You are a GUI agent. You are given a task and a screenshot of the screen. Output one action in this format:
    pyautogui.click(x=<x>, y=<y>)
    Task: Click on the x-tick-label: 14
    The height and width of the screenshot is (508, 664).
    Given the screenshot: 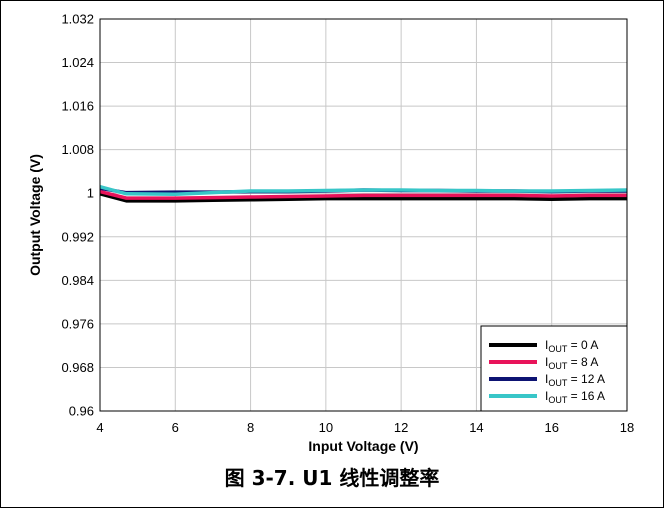 What is the action you would take?
    pyautogui.click(x=476, y=427)
    